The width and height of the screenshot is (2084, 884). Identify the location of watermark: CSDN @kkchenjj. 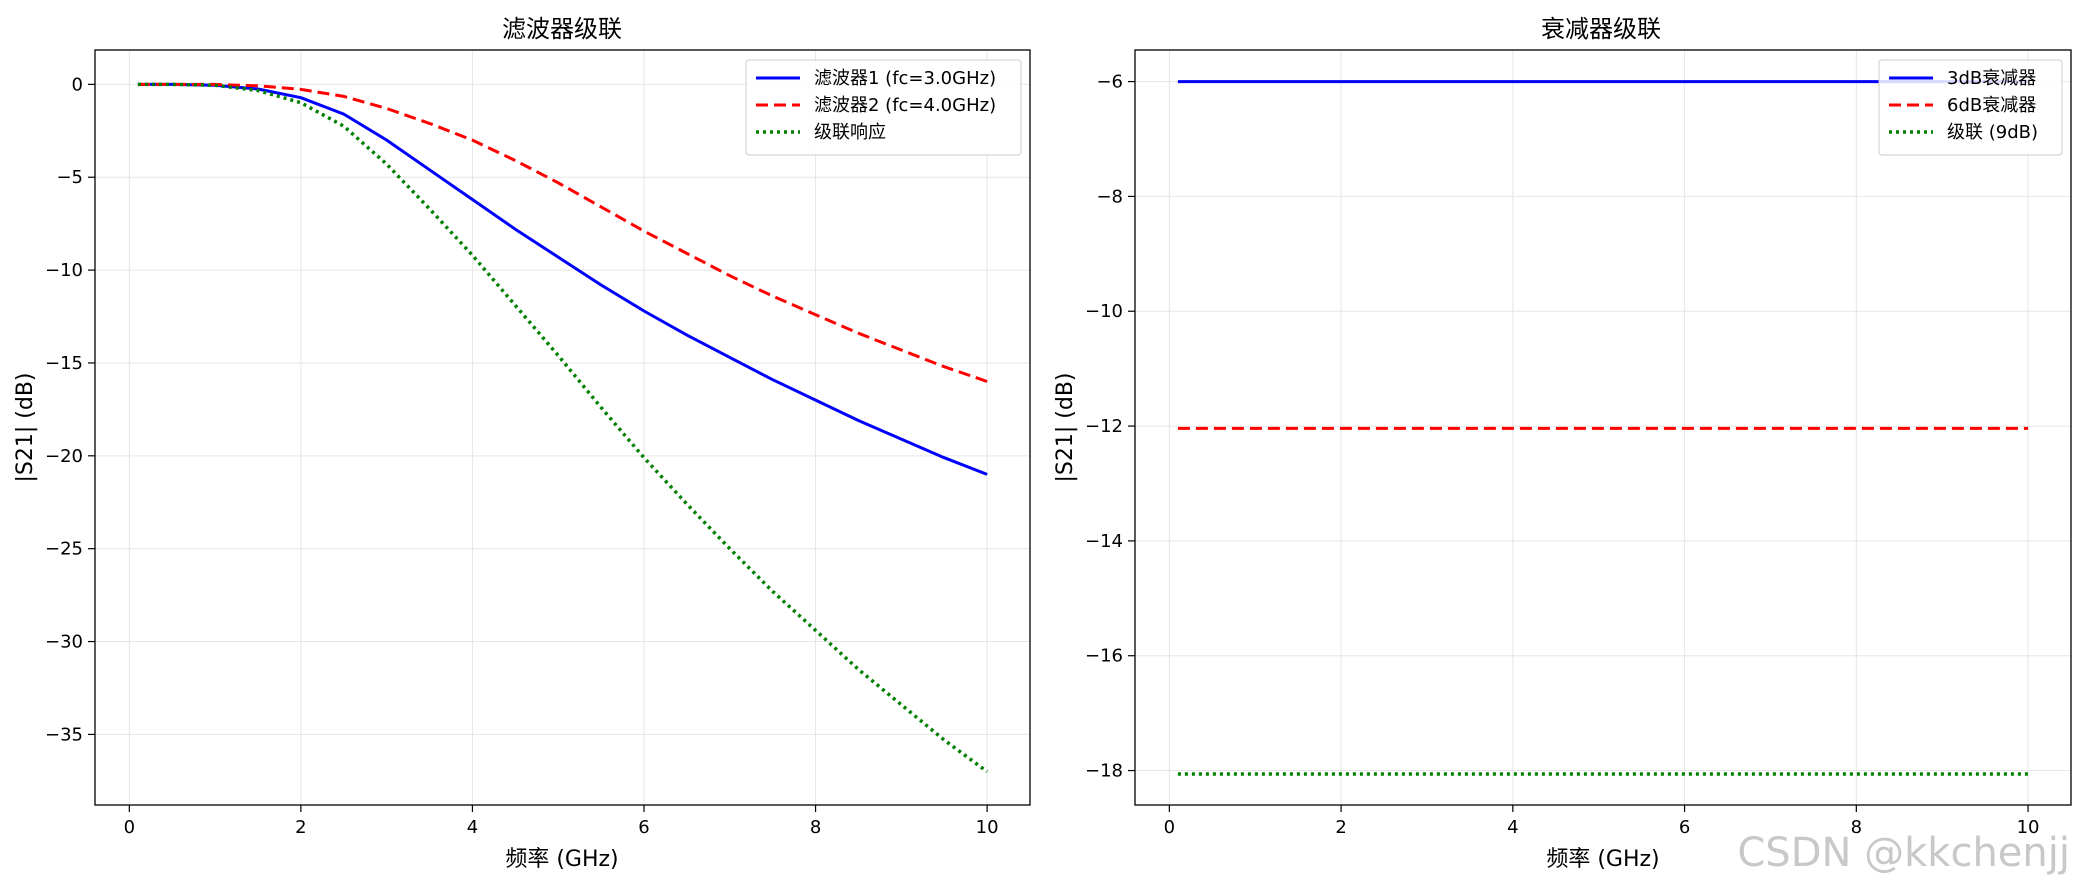
(1903, 853).